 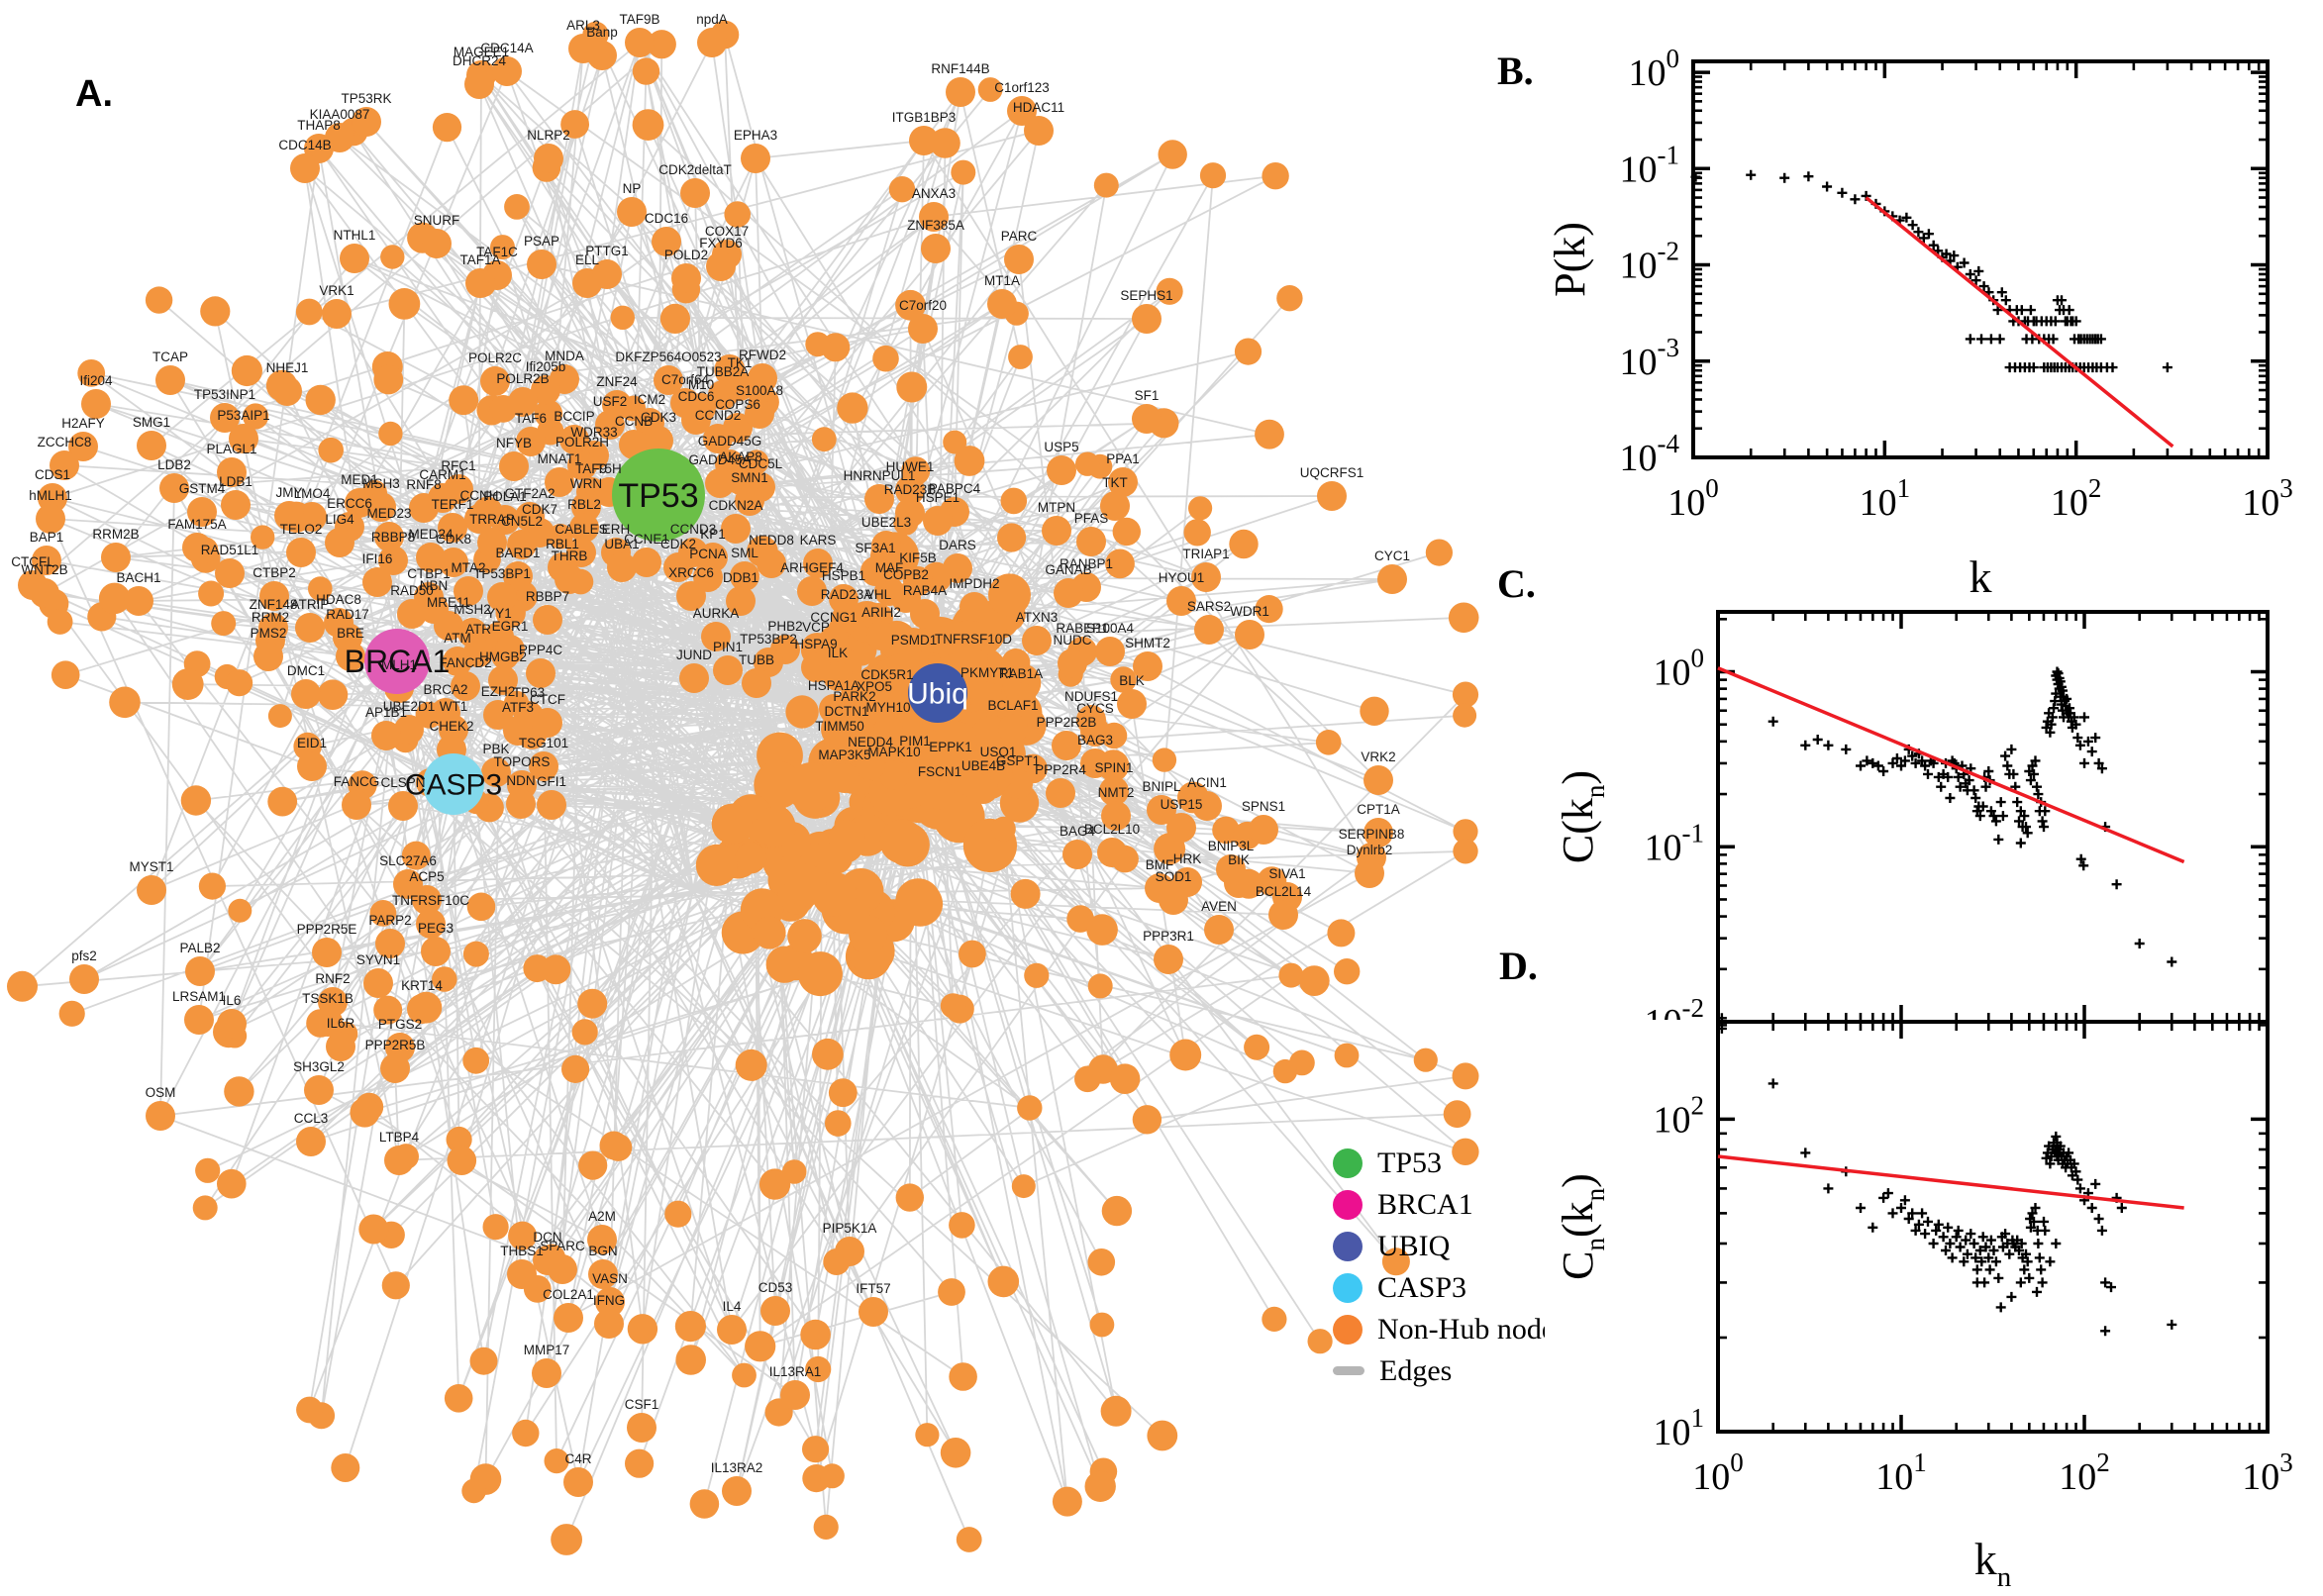 I want to click on svg-text: BACH1, so click(x=138, y=577).